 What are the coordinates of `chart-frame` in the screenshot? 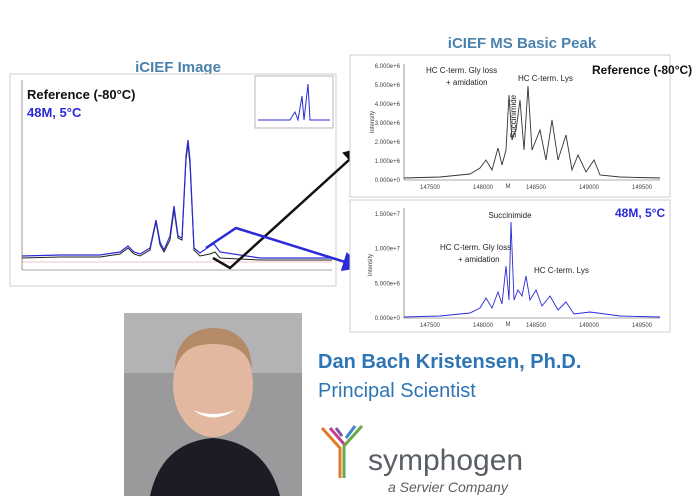 It's located at (510, 126).